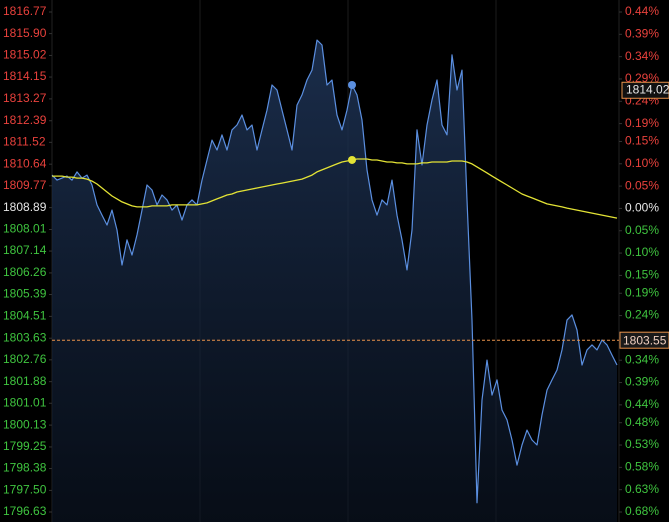 This screenshot has height=522, width=669. Describe the element at coordinates (25, 163) in the screenshot. I see `y-tick-label: 1810.64` at that location.